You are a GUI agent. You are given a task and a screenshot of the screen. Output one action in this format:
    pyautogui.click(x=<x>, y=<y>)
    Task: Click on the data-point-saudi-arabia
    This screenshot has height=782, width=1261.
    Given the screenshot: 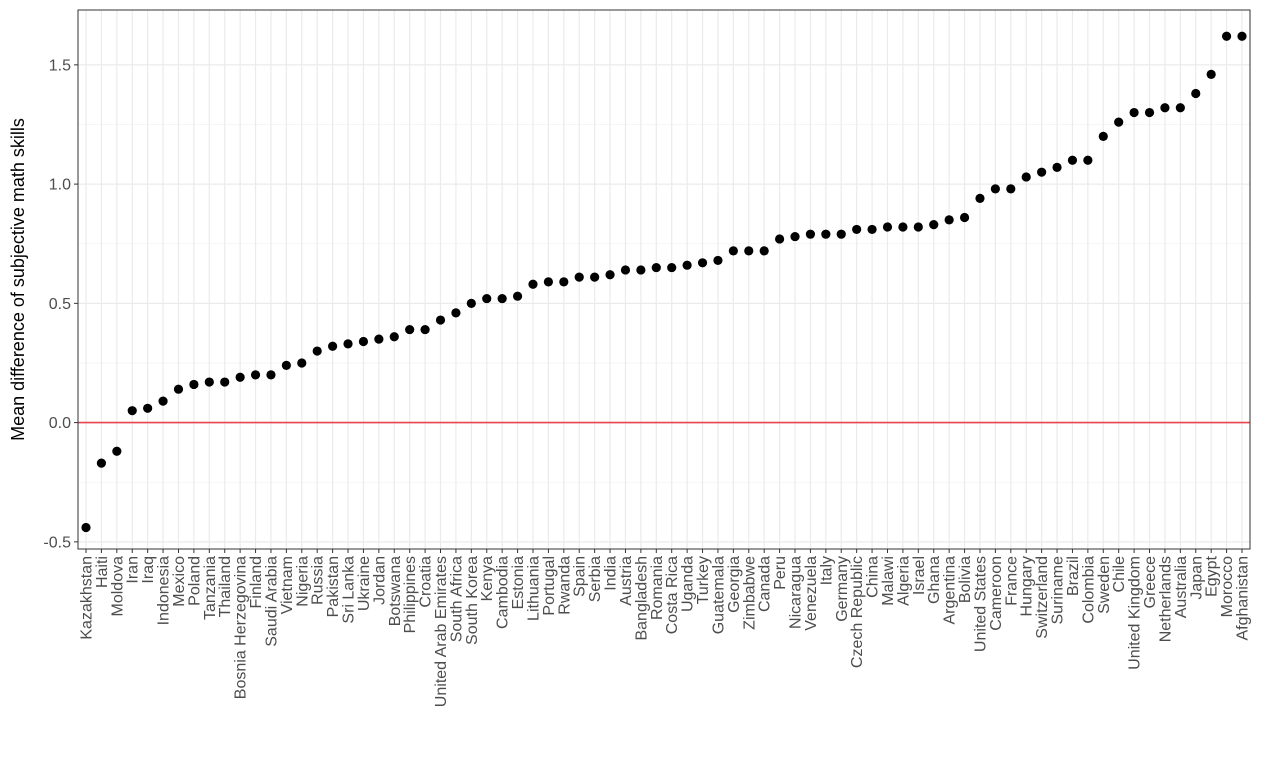 What is the action you would take?
    pyautogui.click(x=271, y=375)
    